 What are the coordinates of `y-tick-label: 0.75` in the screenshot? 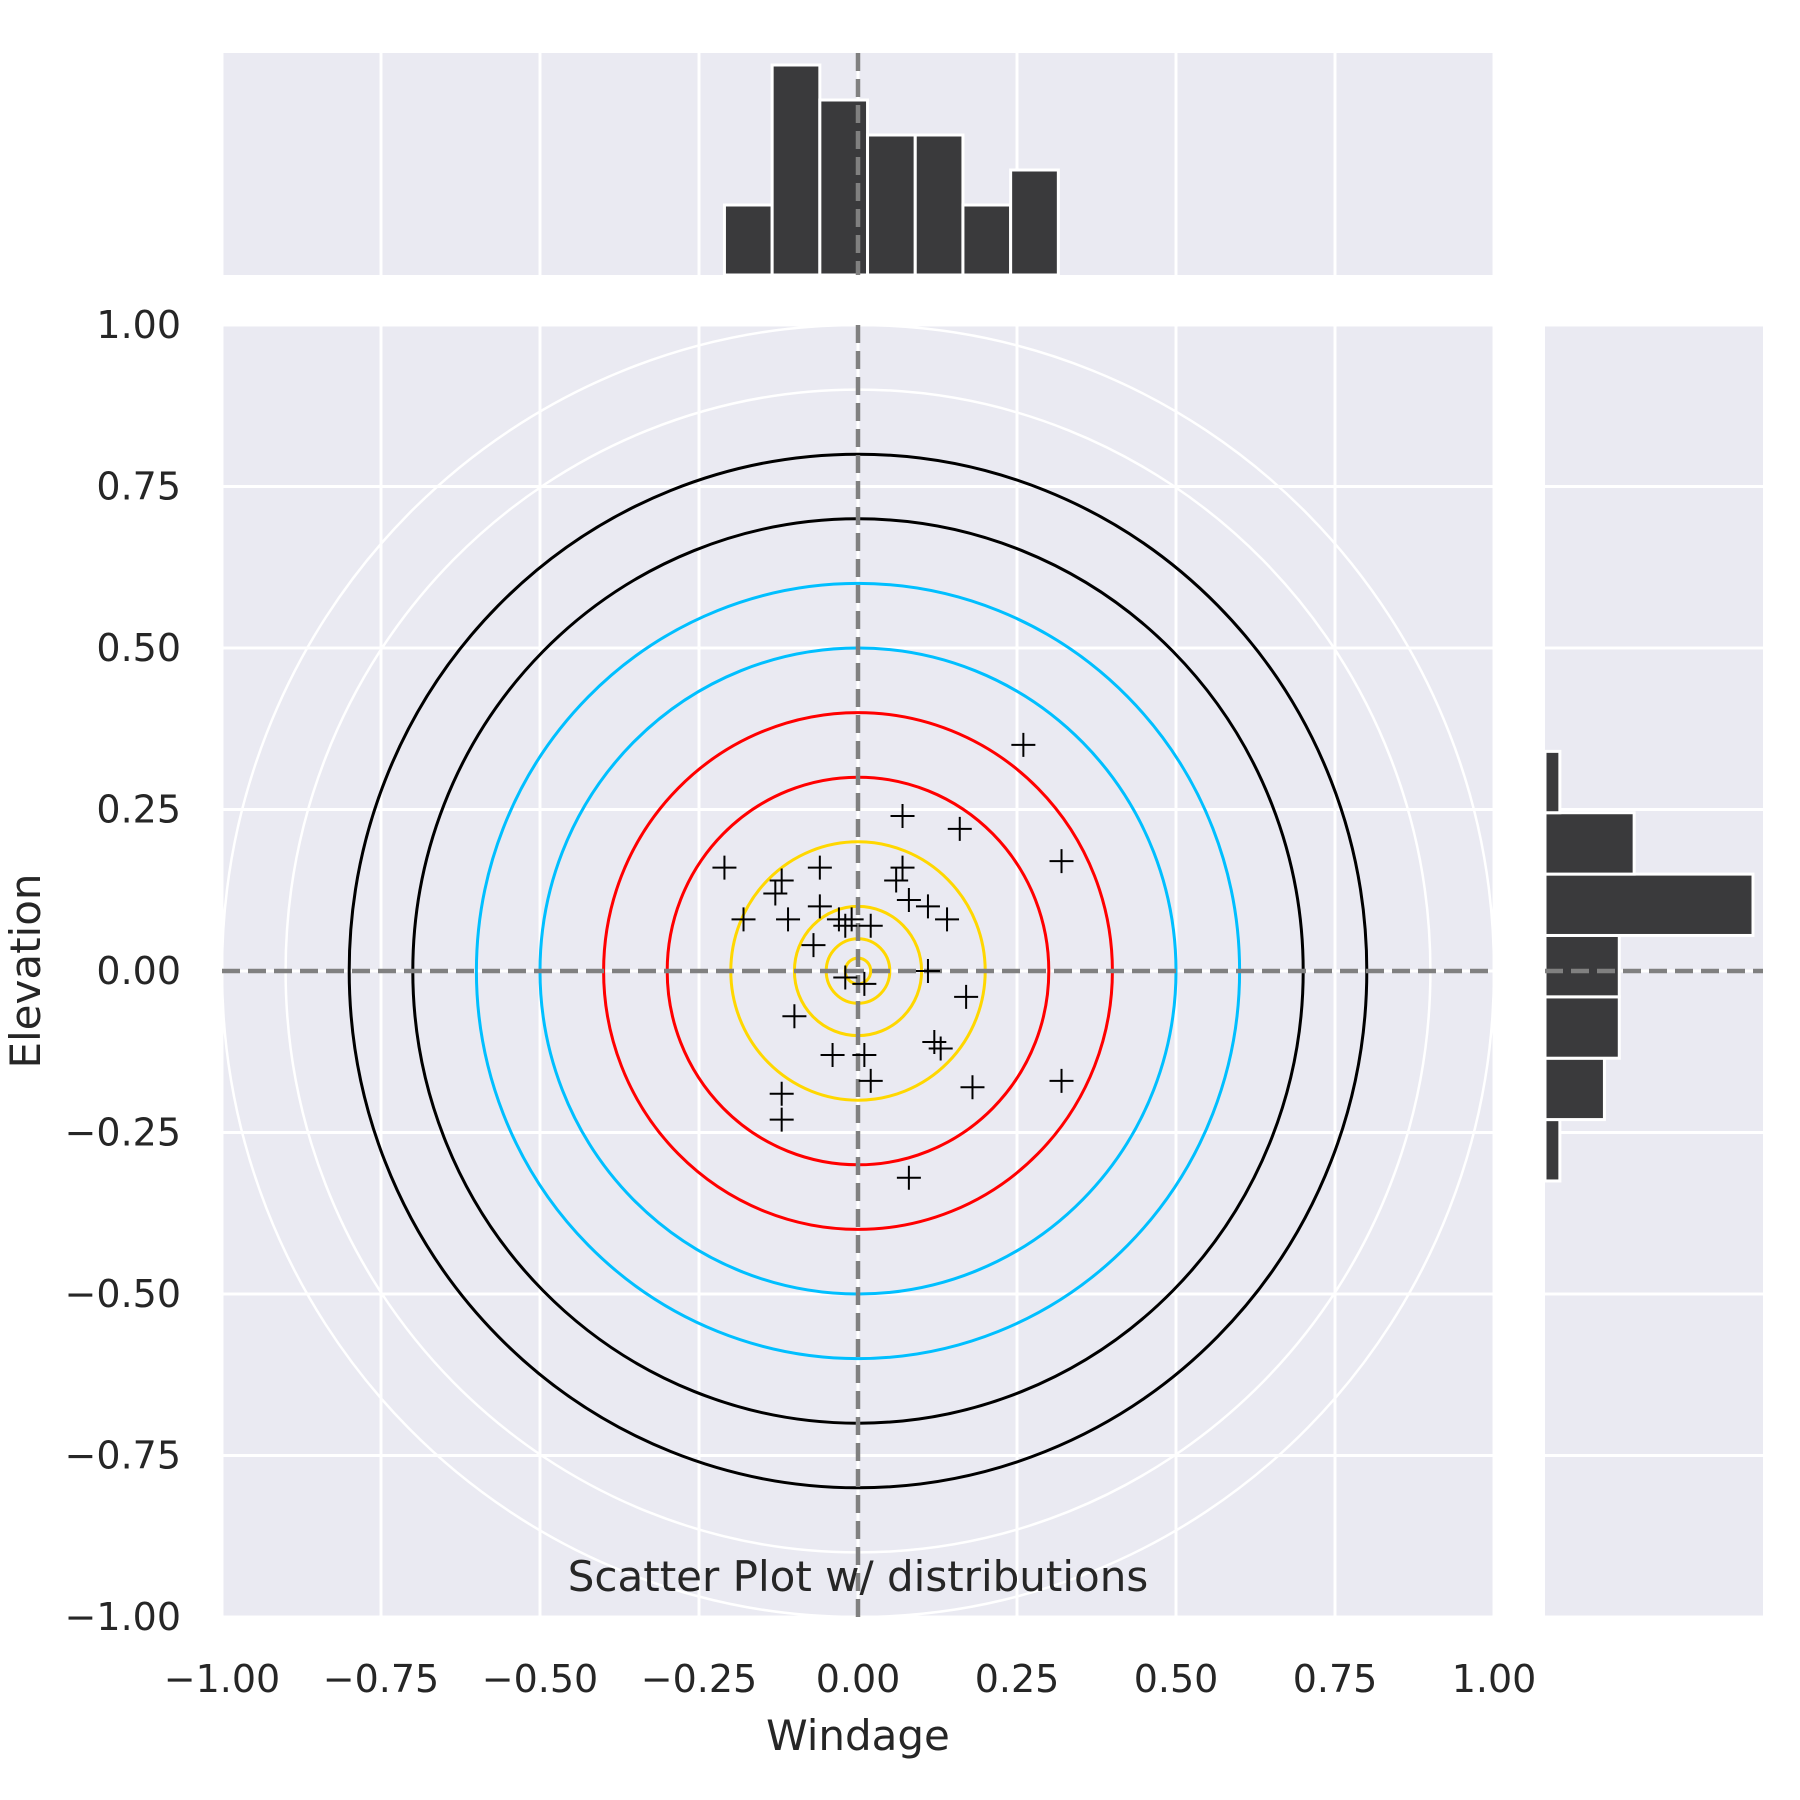 It's located at (138, 487).